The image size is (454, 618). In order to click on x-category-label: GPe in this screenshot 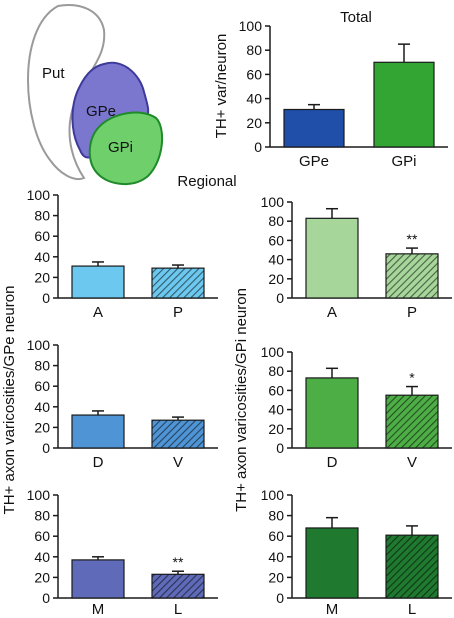, I will do `click(314, 161)`.